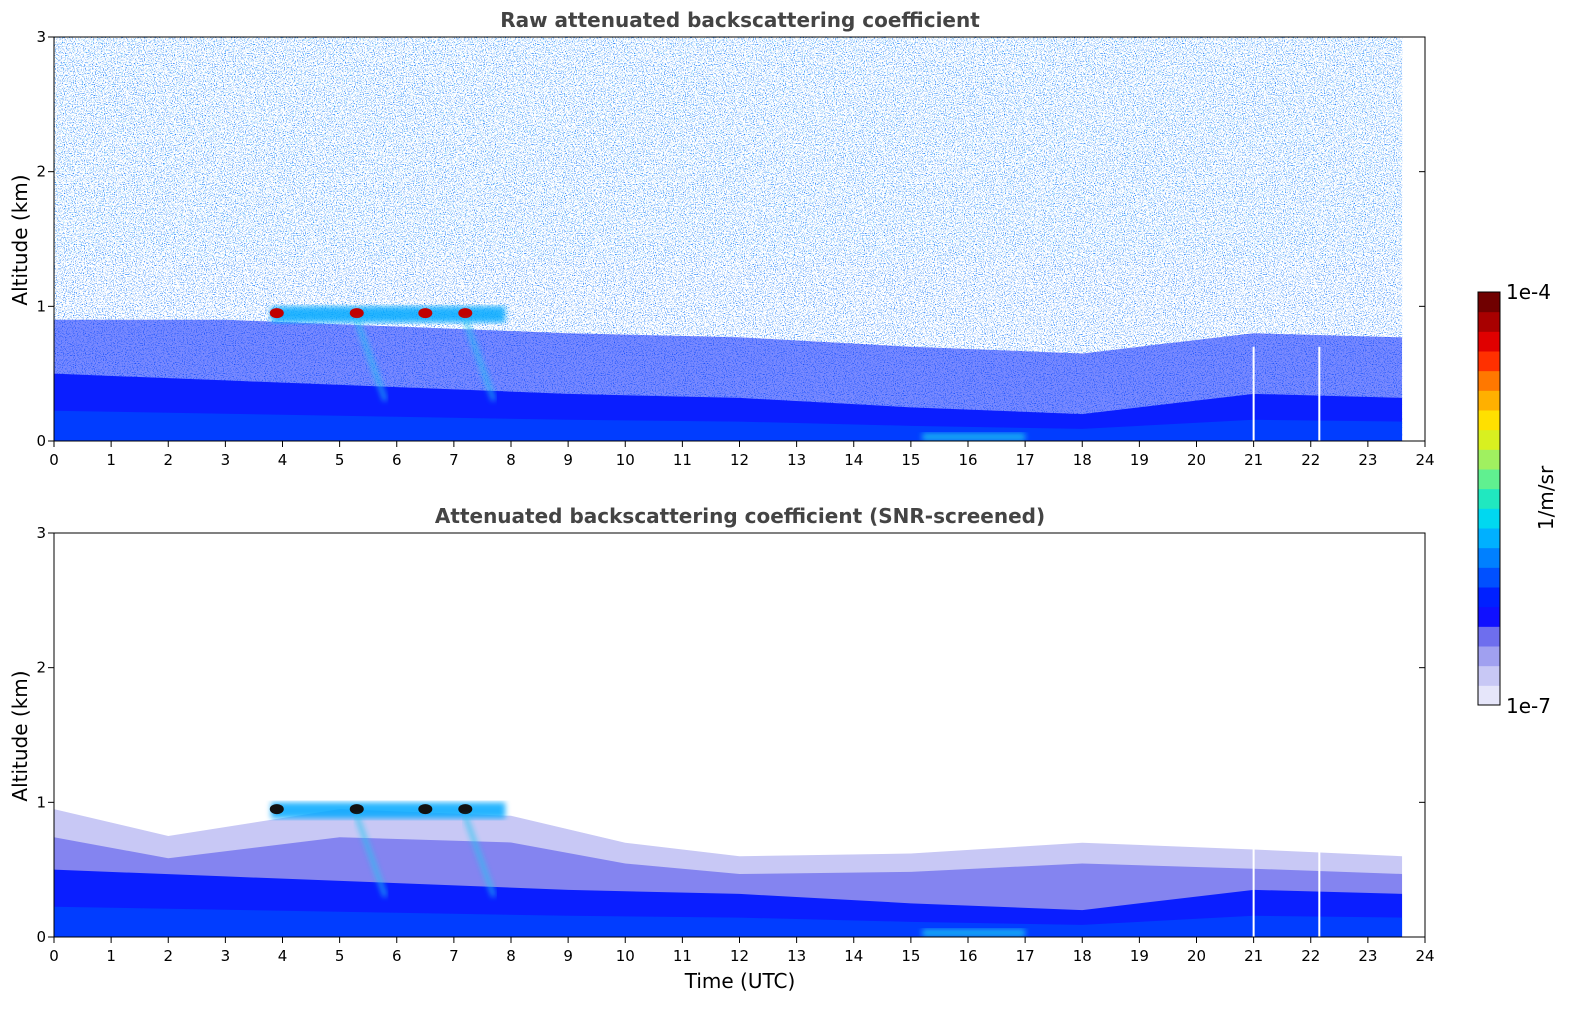 Image resolution: width=1595 pixels, height=1020 pixels. Describe the element at coordinates (967, 460) in the screenshot. I see `raw-xtick-label: 16` at that location.